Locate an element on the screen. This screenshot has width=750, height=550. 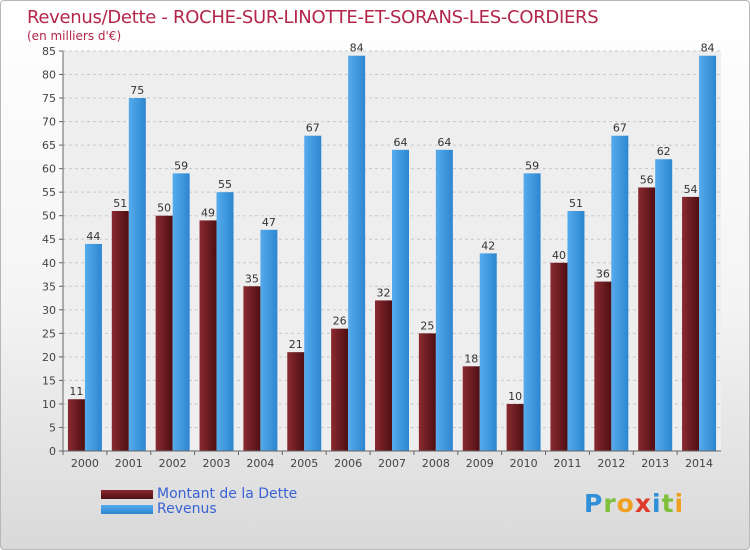
data-label-revenus: 75 is located at coordinates (137, 90).